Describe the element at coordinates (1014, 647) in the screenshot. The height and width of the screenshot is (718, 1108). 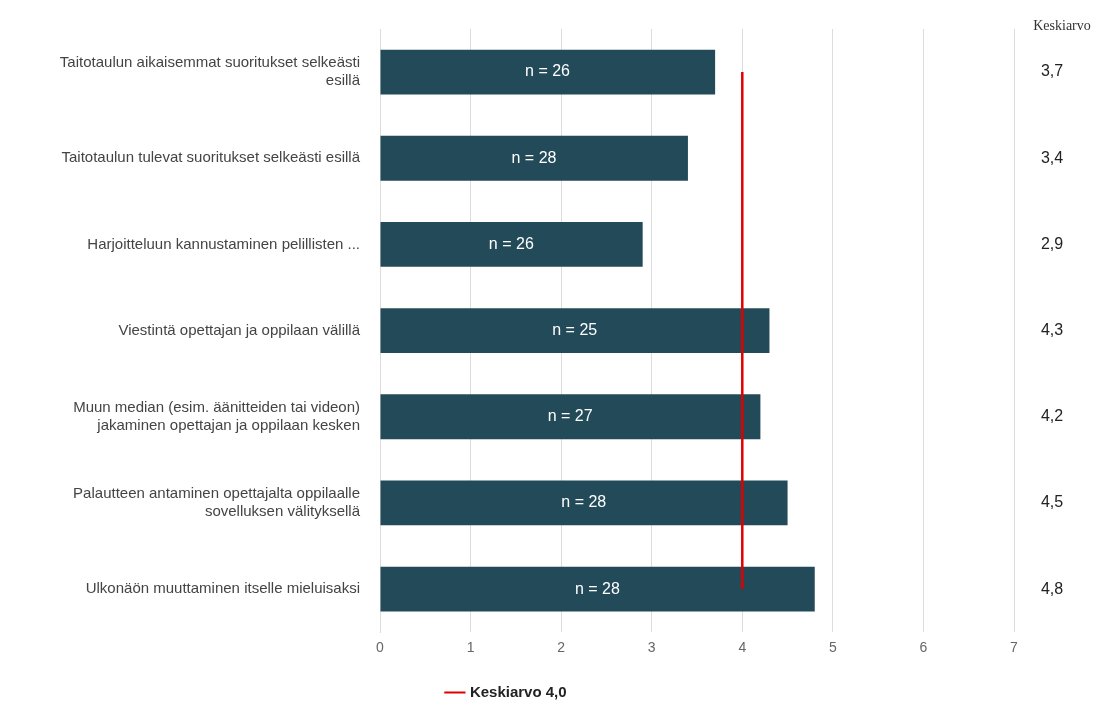
I see `x-tick-label: 7` at that location.